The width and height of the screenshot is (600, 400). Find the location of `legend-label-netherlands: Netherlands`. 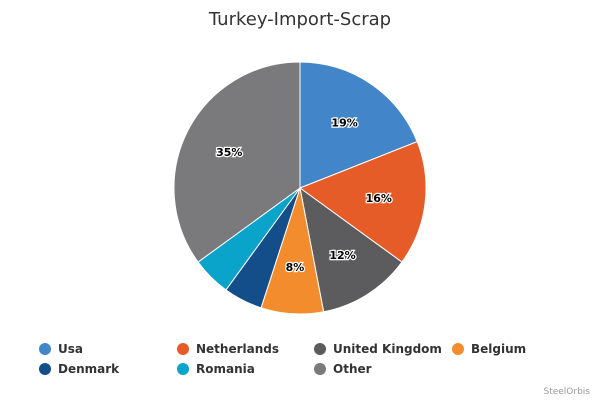

legend-label-netherlands: Netherlands is located at coordinates (237, 349).